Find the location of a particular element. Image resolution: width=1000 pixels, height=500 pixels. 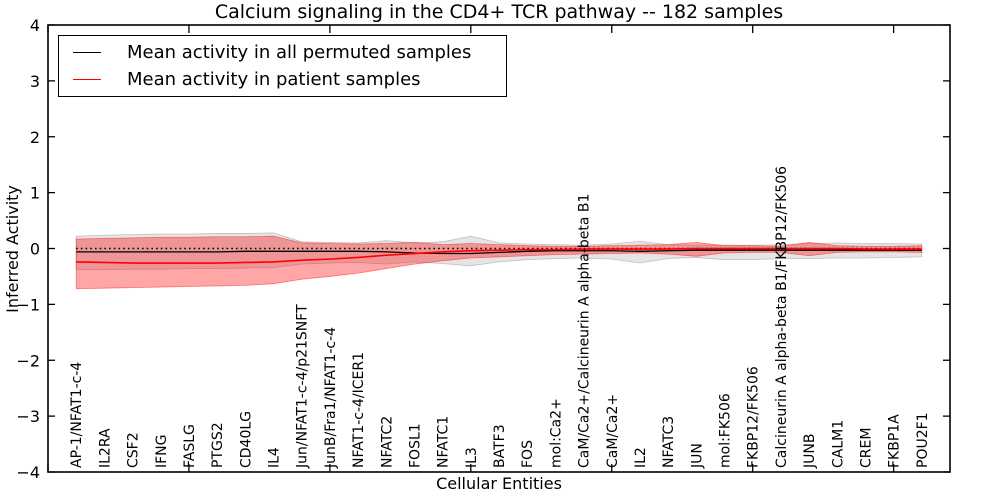

x-category-label: CSF2 is located at coordinates (134, 450).